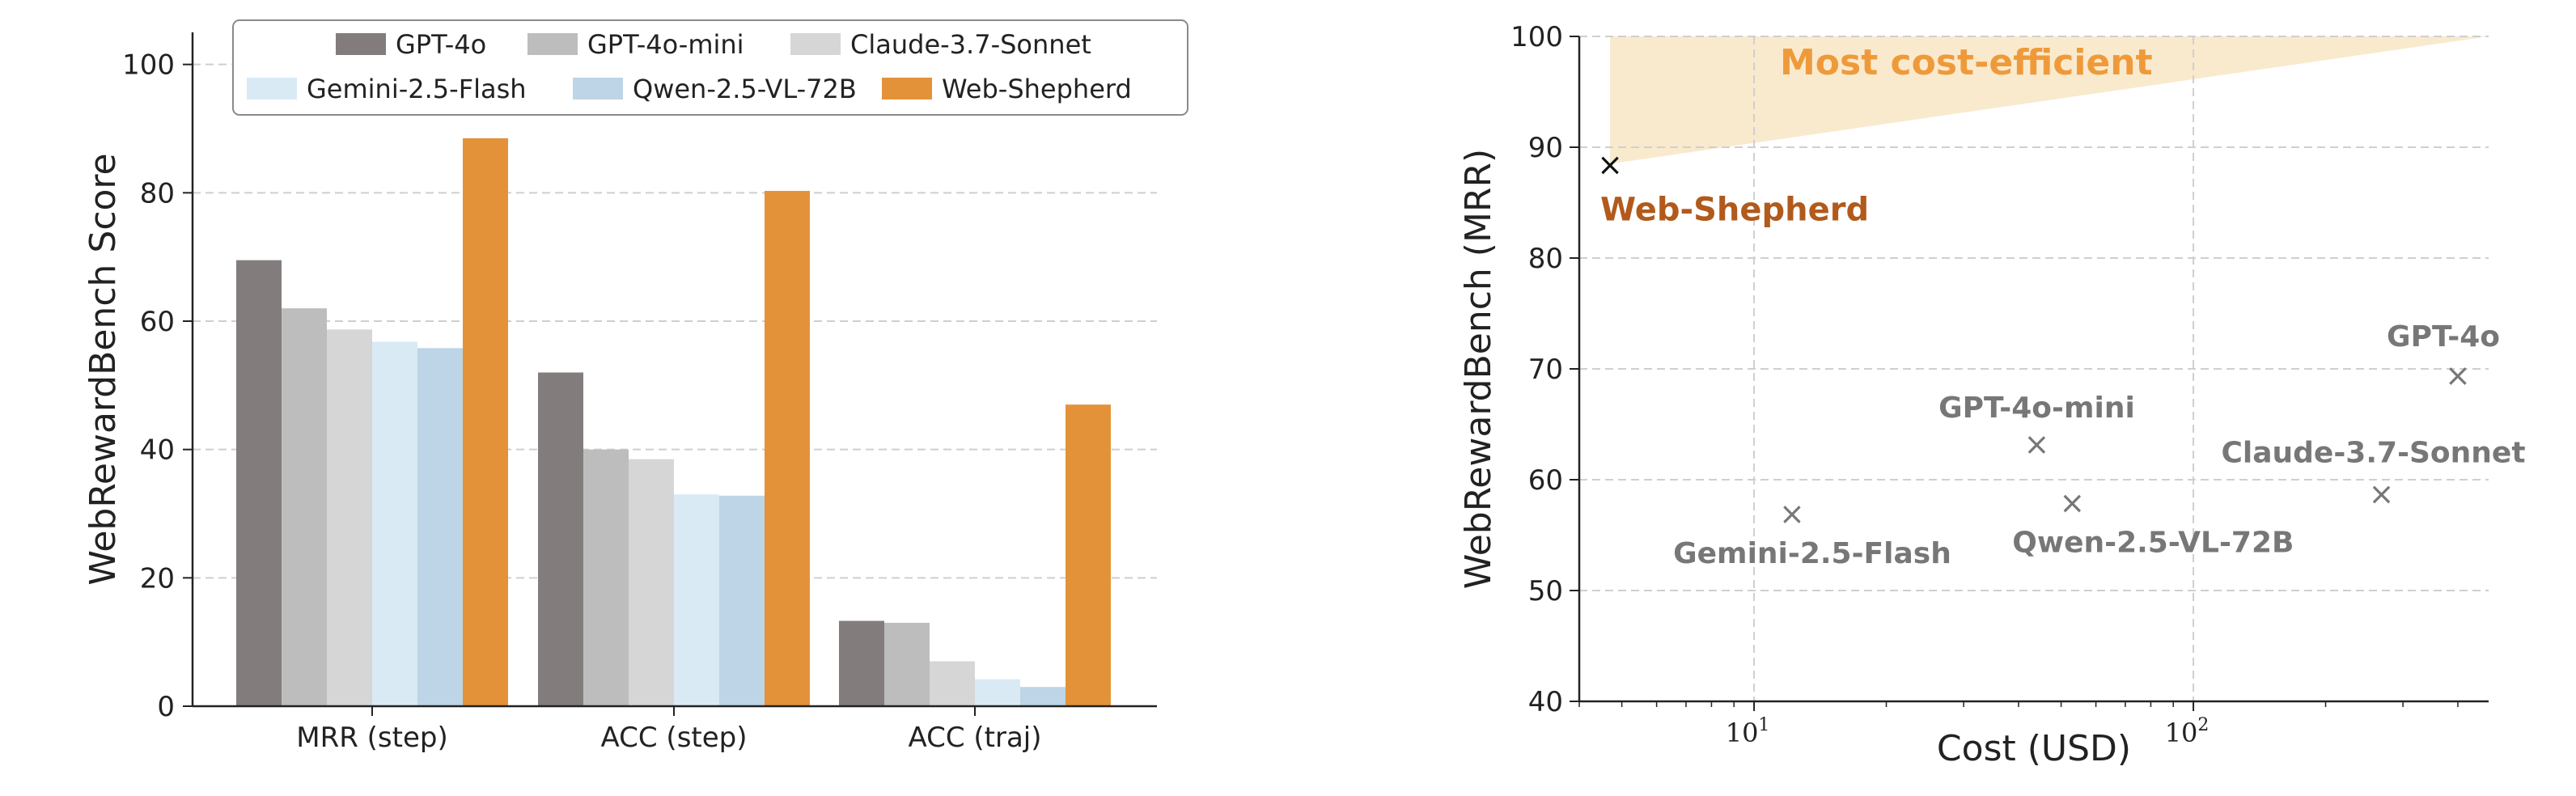 The width and height of the screenshot is (2576, 796). What do you see at coordinates (560, 539) in the screenshot?
I see `bar-gpt-4o-acc-step` at bounding box center [560, 539].